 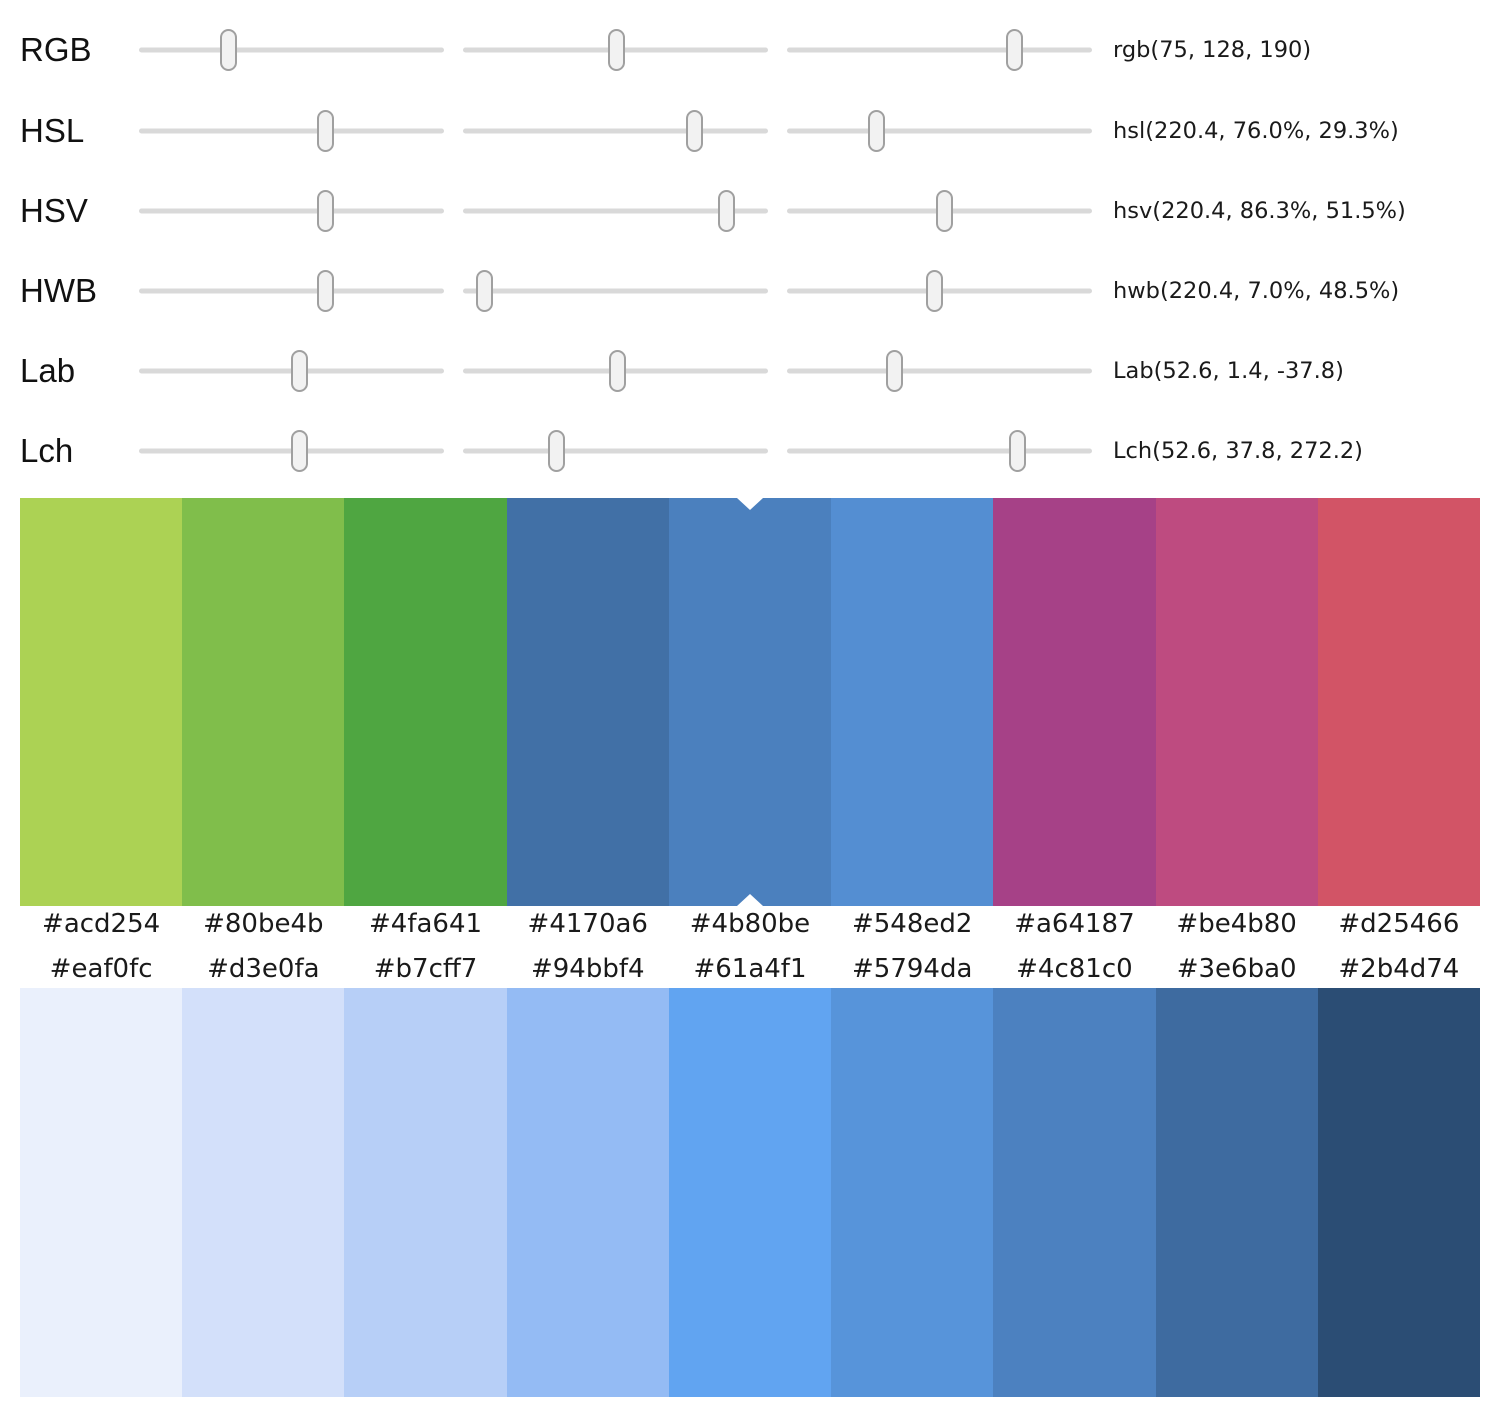 I want to click on hex-code-label: #d3e0fa, so click(x=263, y=969).